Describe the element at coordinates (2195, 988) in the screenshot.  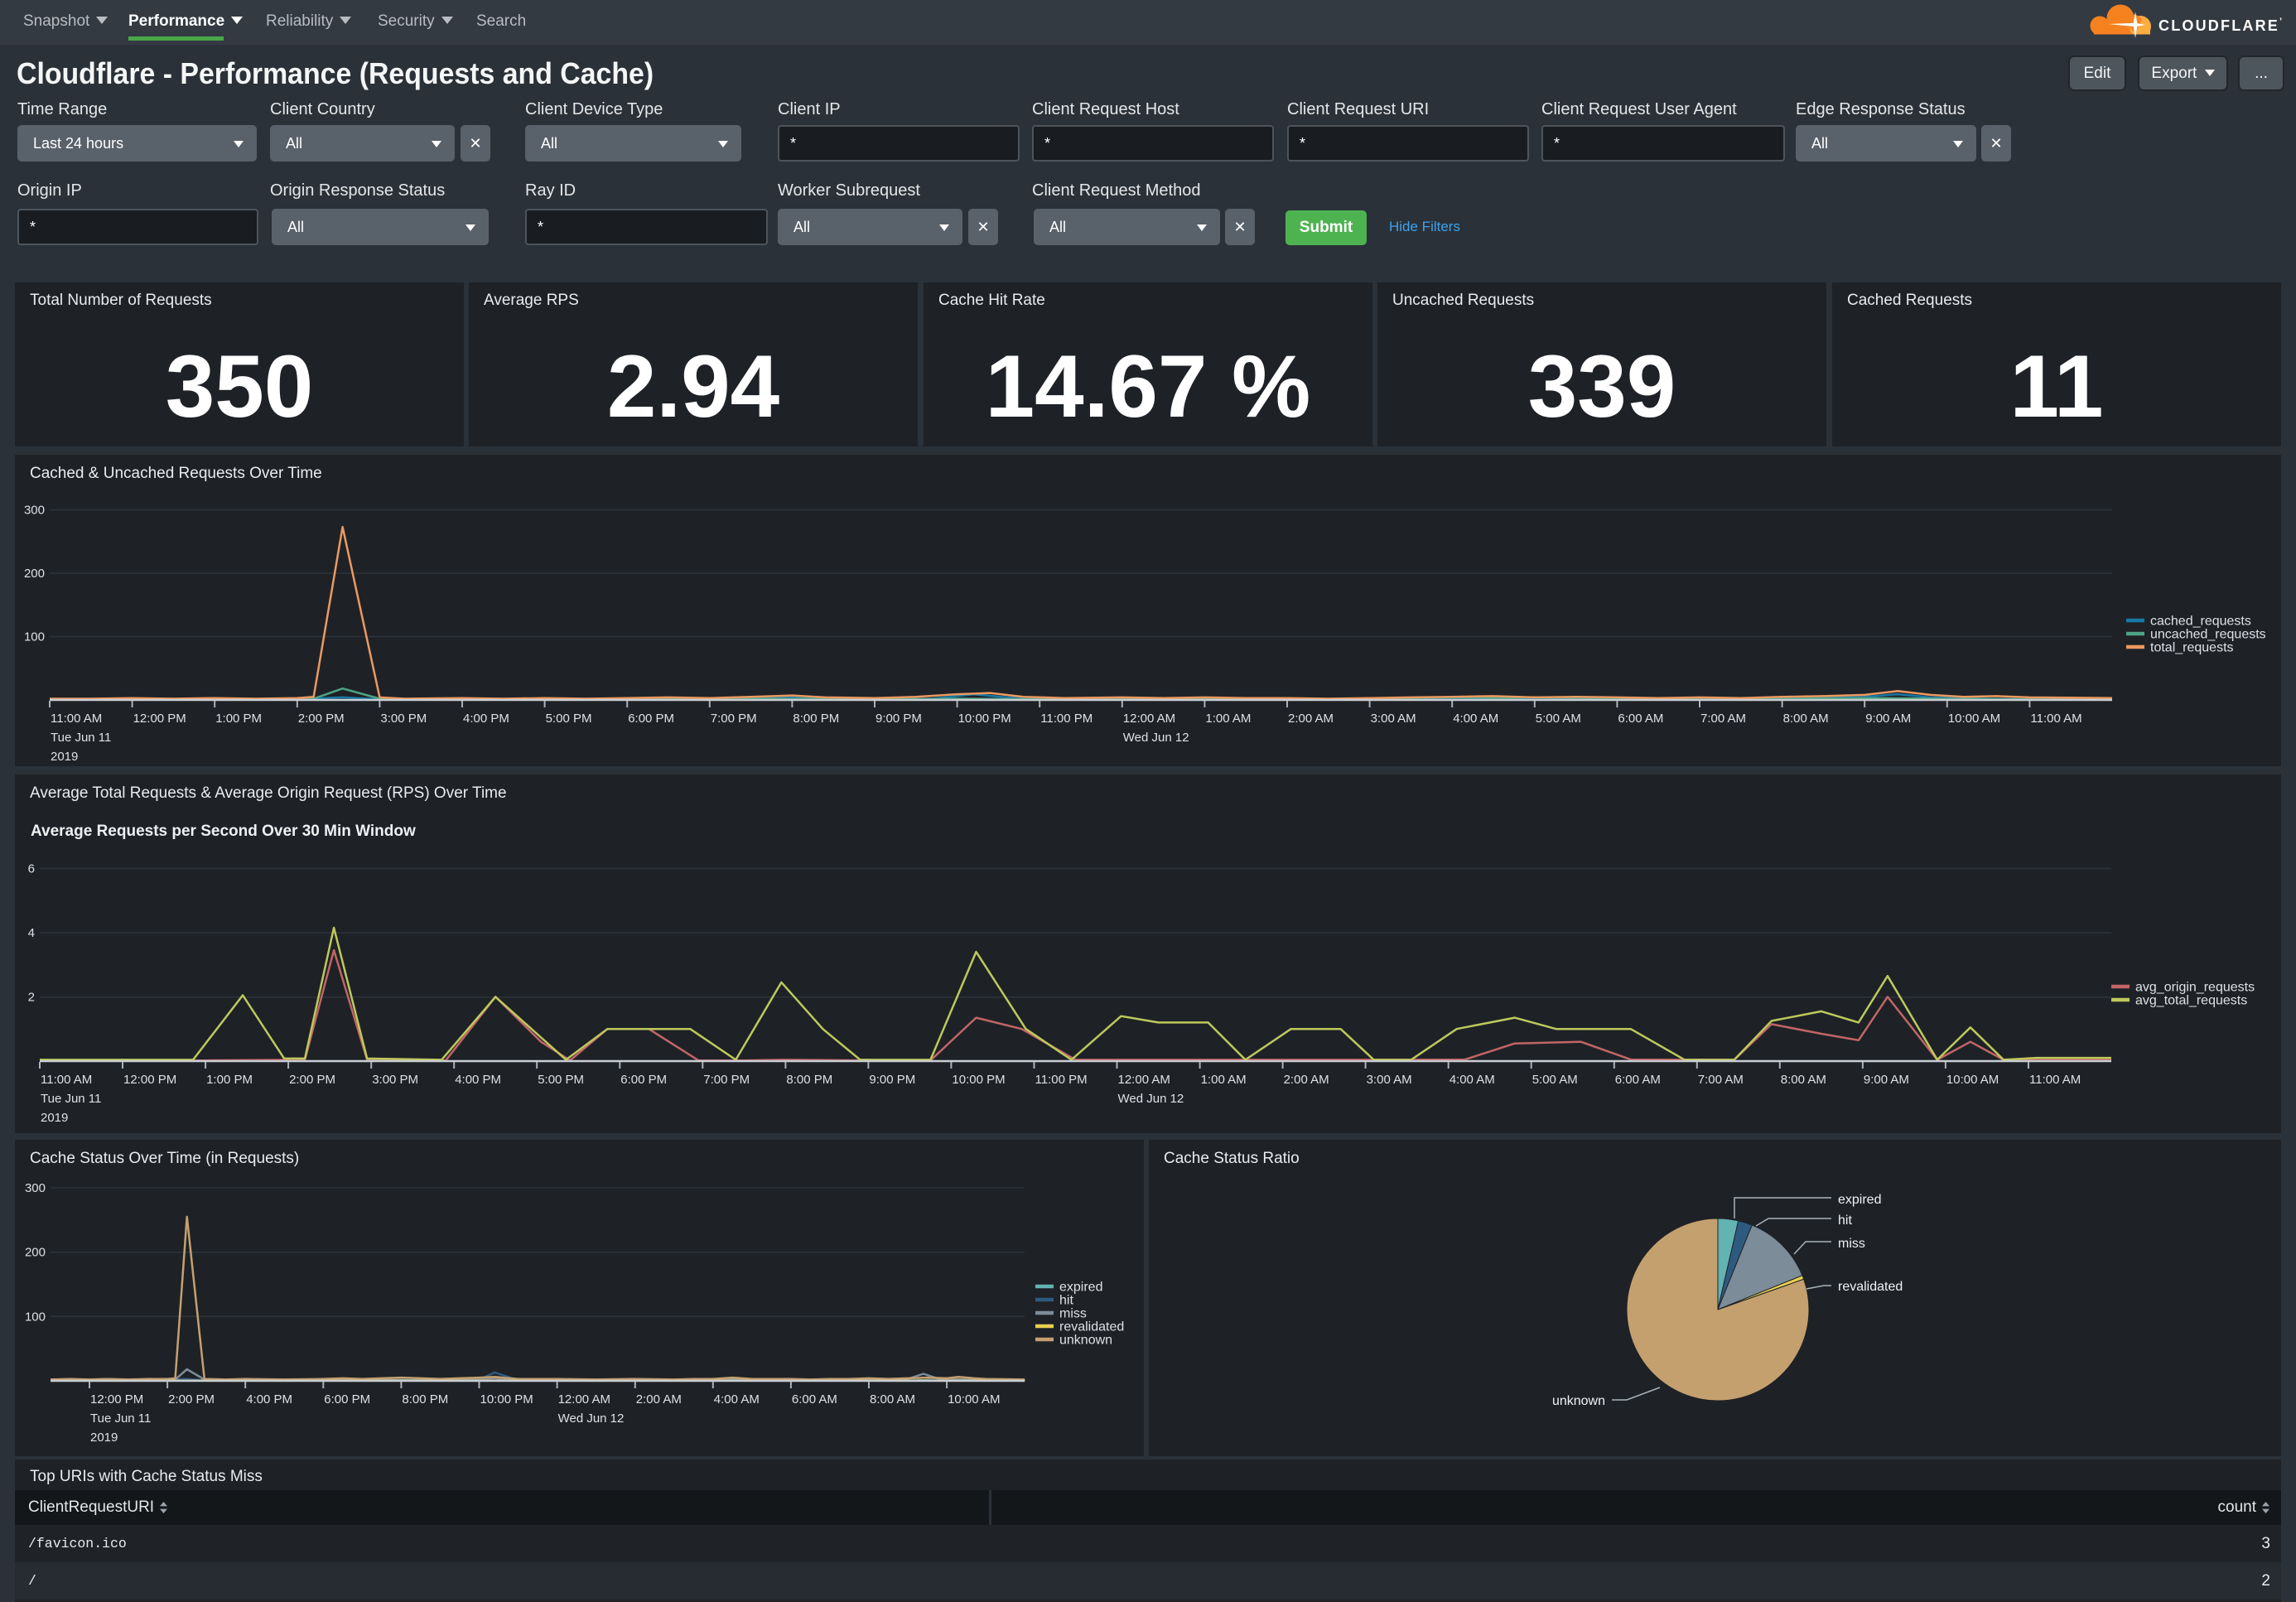
I see `svg-text: avg_origin_requests` at that location.